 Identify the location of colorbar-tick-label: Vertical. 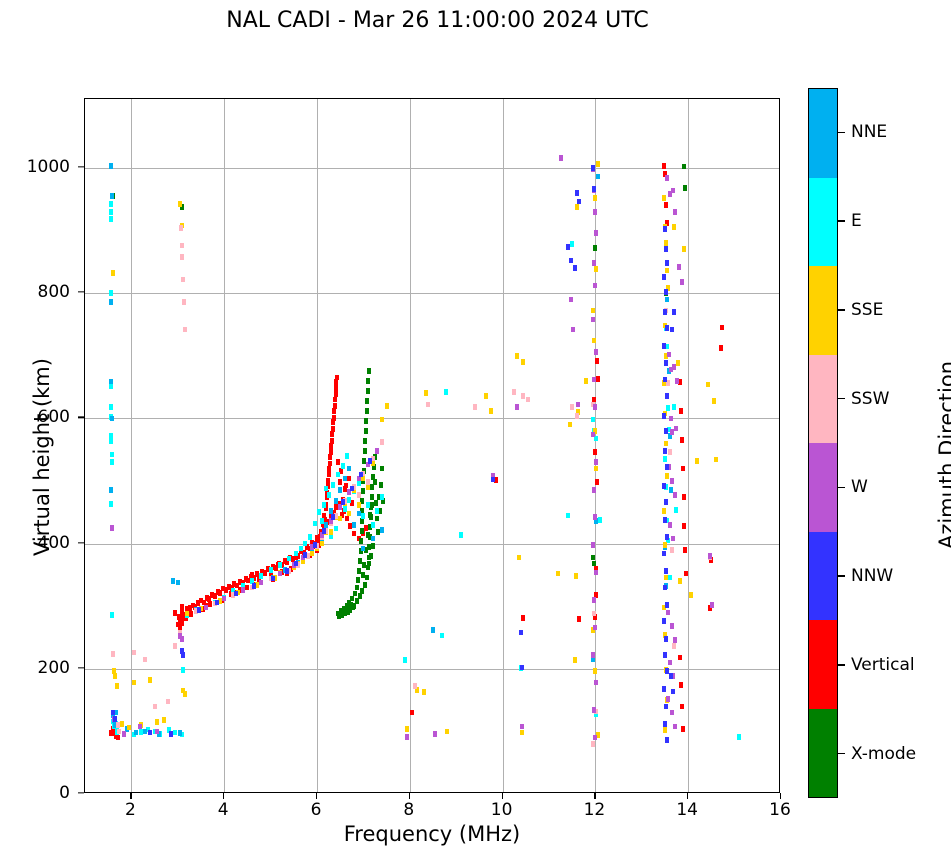
(883, 664).